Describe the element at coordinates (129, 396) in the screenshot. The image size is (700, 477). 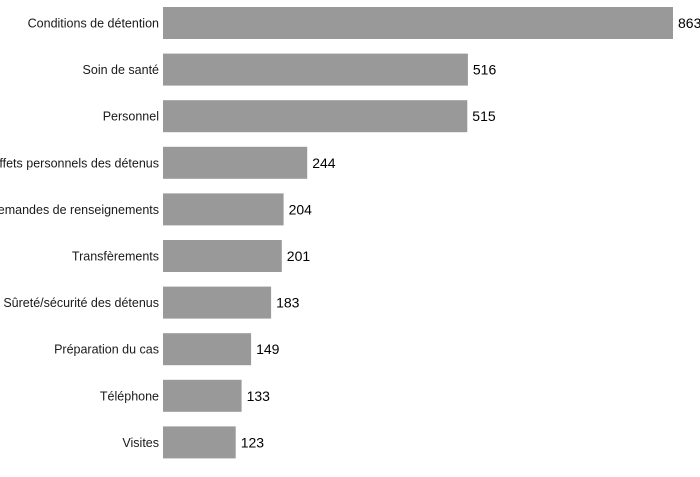
I see `category-label: Téléphone` at that location.